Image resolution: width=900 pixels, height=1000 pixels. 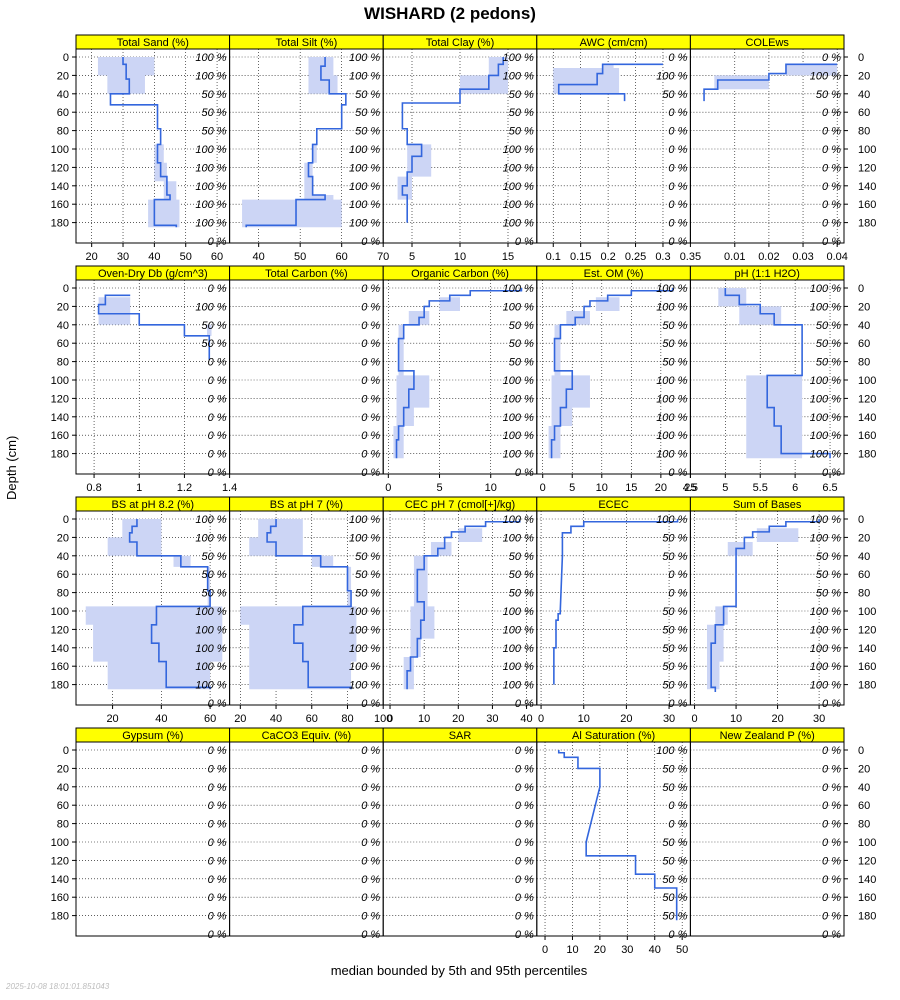 I want to click on y-tick-label: 40, so click(x=63, y=95).